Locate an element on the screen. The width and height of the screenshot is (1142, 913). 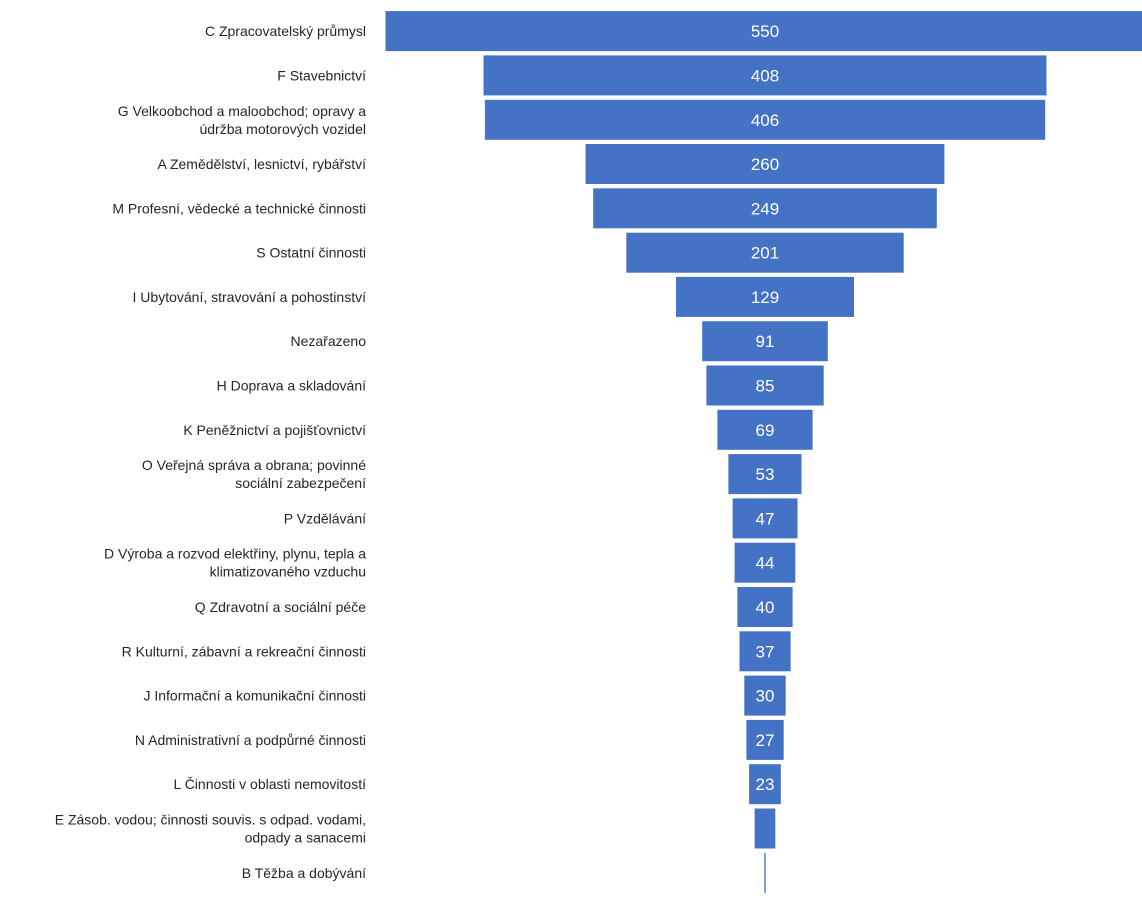
category-label: B Těžba a dobývání is located at coordinates (304, 873).